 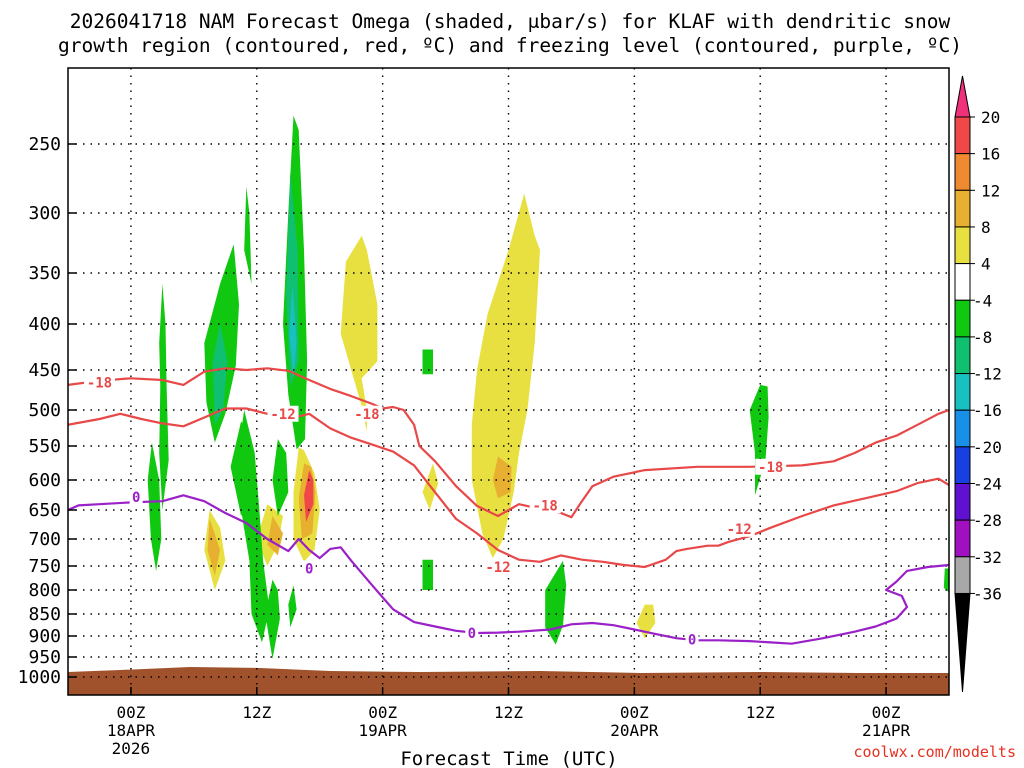 I want to click on colorbar: 20 16 12 8 4 -4 -8 -12 -16 -20 -24 -28 -32 -36, so click(x=978, y=384).